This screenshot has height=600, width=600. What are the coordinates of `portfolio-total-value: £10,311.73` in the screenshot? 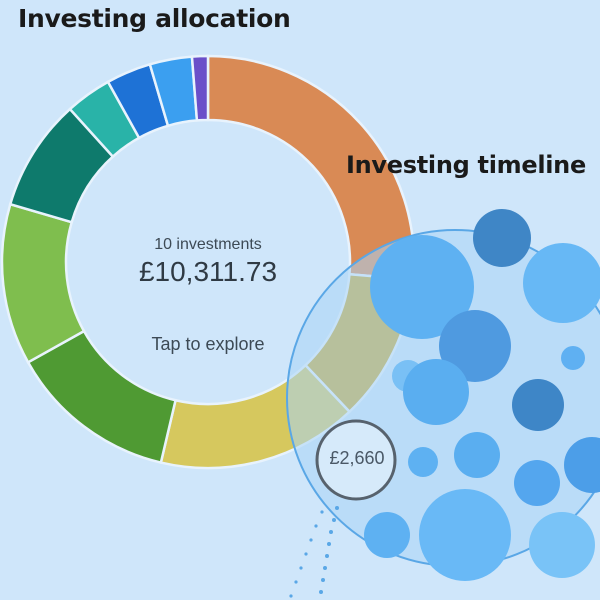 It's located at (208, 271).